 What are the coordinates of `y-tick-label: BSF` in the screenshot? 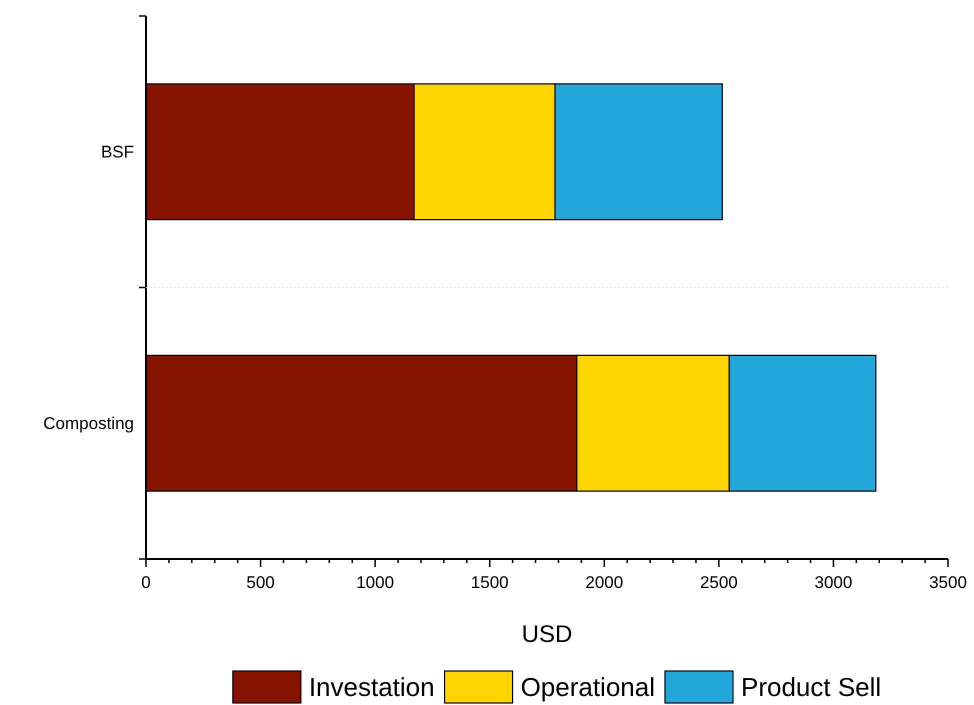 It's located at (117, 152).